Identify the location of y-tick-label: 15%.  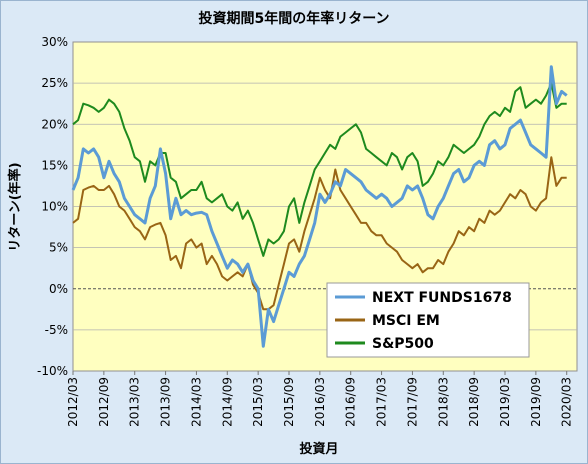
(54, 165).